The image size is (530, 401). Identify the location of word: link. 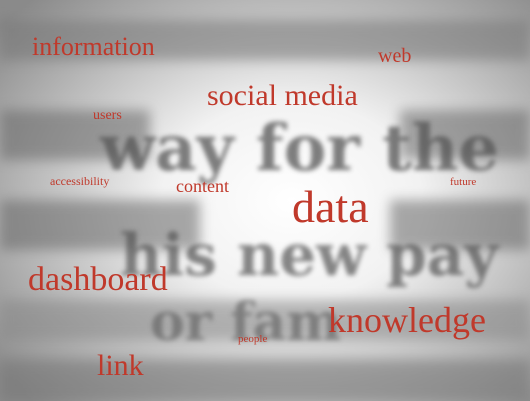
(120, 365).